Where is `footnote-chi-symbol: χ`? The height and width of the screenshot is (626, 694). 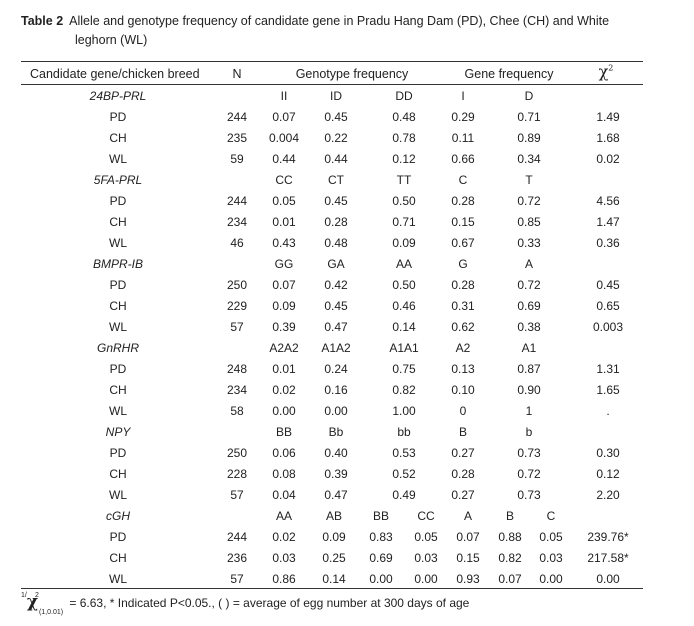 footnote-chi-symbol: χ is located at coordinates (32, 602).